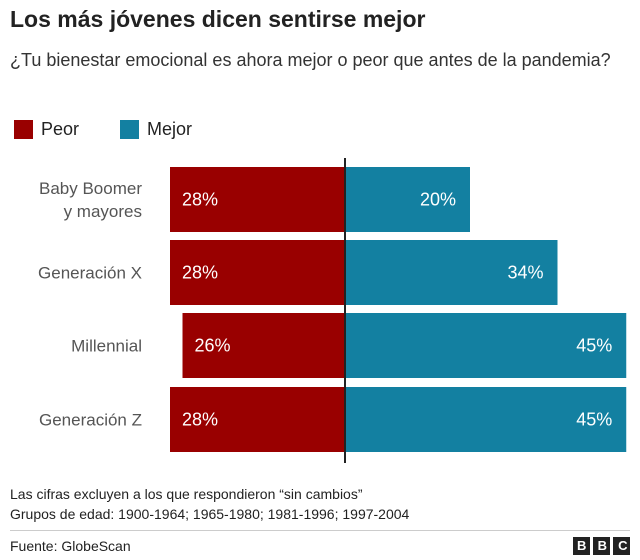 This screenshot has height=560, width=640. I want to click on chart-title: Los más jóvenes dicen sentirse mejor, so click(218, 19).